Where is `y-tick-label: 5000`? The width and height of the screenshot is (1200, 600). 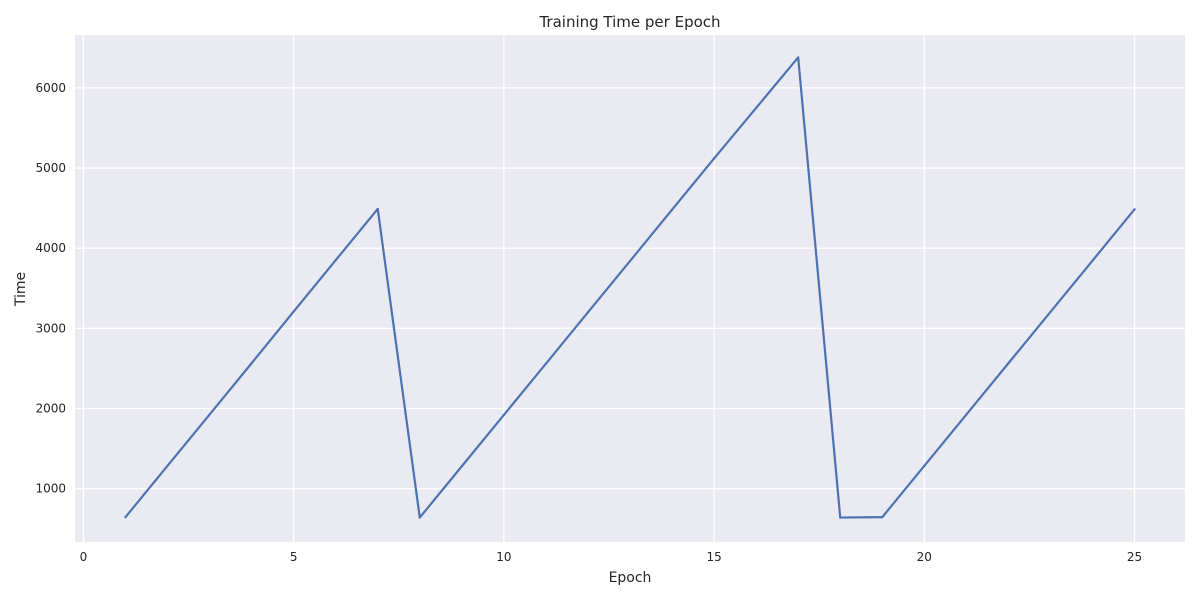 y-tick-label: 5000 is located at coordinates (50, 168).